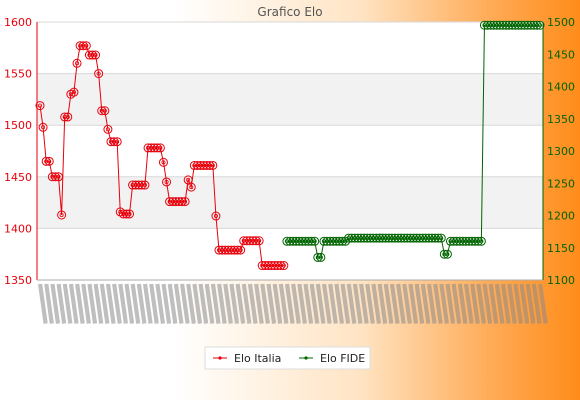 This screenshot has height=400, width=580. What do you see at coordinates (561, 151) in the screenshot?
I see `y-axis-right-labels: 1100 1150 1200 1250 1300 1350 1400 1450 1500` at bounding box center [561, 151].